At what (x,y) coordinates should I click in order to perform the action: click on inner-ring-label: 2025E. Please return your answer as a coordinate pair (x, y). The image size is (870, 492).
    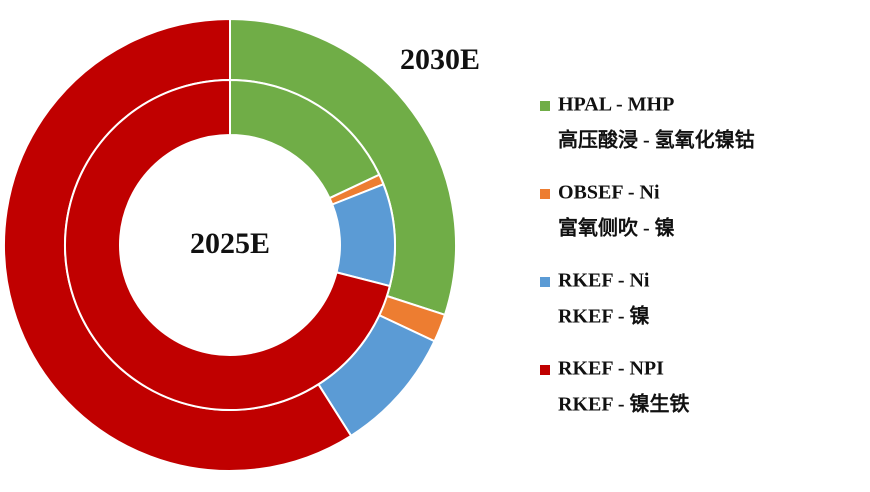
    Looking at the image, I should click on (230, 243).